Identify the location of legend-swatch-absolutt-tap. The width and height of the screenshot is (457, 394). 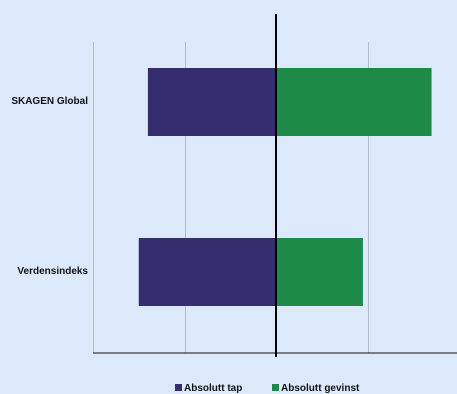
(178, 387).